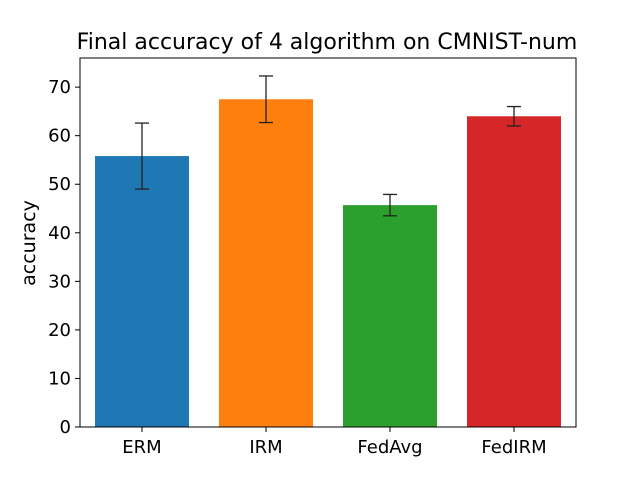 This screenshot has width=640, height=480. Describe the element at coordinates (265, 447) in the screenshot. I see `x-tick-label: IRM` at that location.